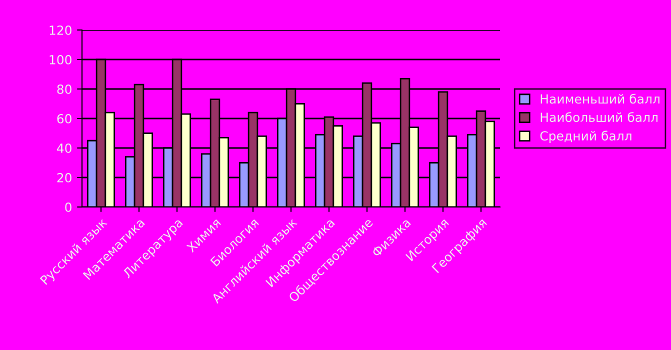 This screenshot has width=671, height=350. What do you see at coordinates (64, 89) in the screenshot?
I see `y-tick-label: 80` at bounding box center [64, 89].